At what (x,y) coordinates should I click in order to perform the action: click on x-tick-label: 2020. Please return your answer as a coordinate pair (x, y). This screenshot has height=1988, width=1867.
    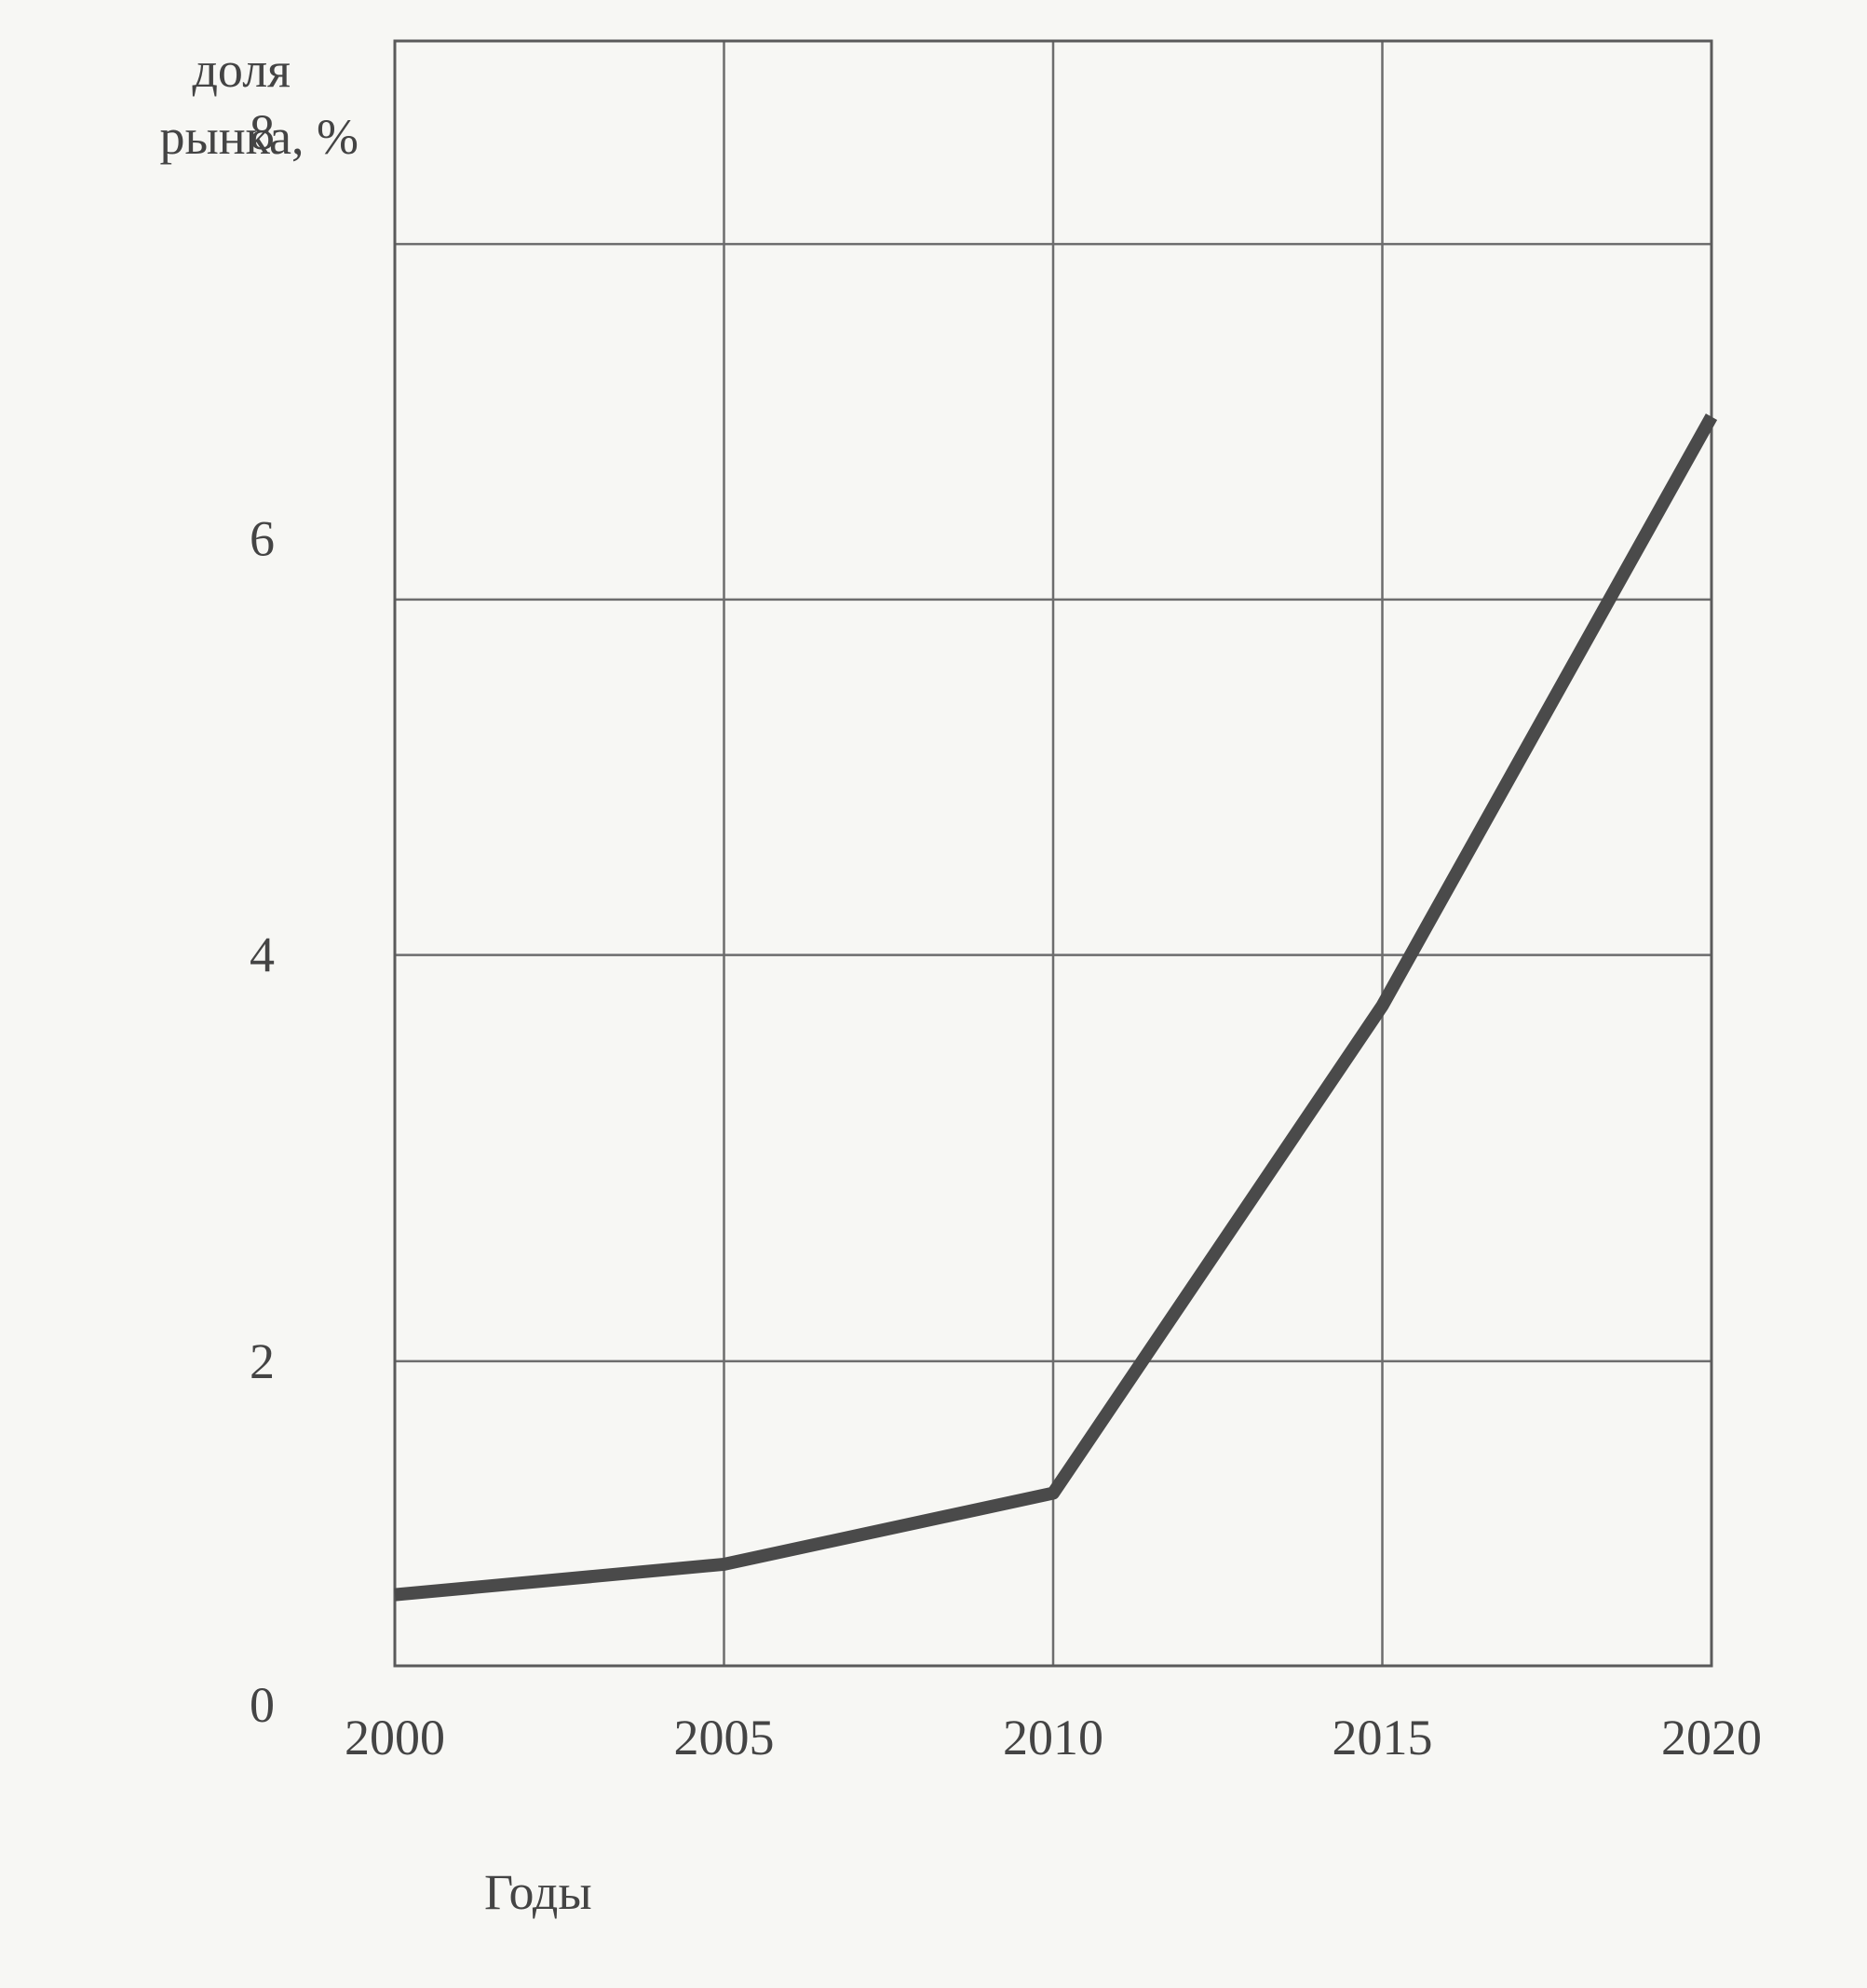
    Looking at the image, I should click on (1711, 1737).